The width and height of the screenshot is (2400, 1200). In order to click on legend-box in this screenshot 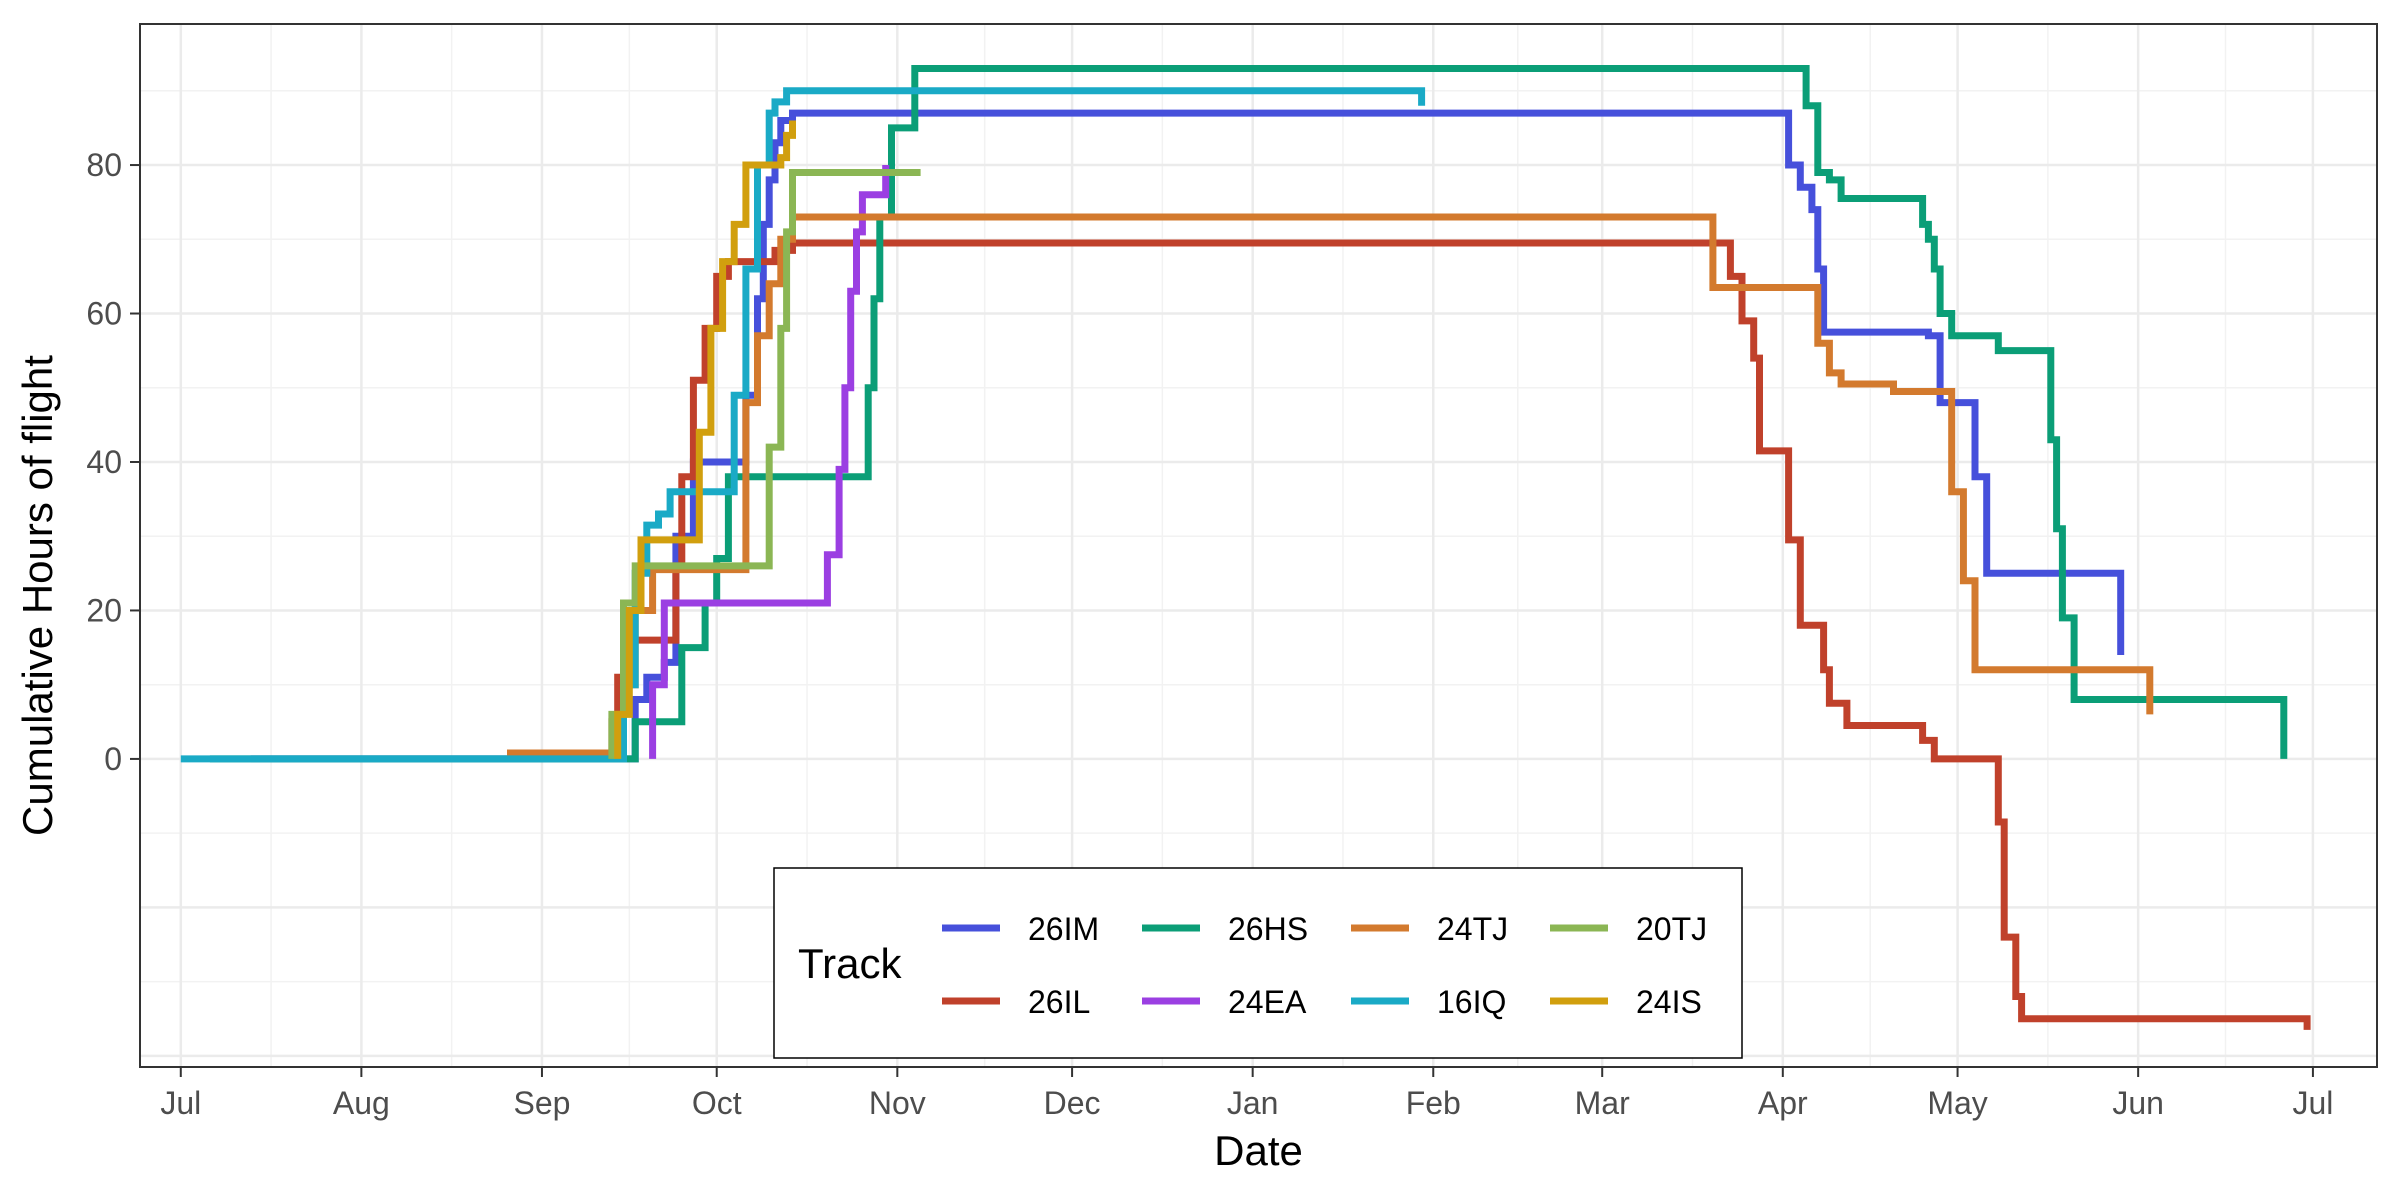, I will do `click(1258, 963)`.